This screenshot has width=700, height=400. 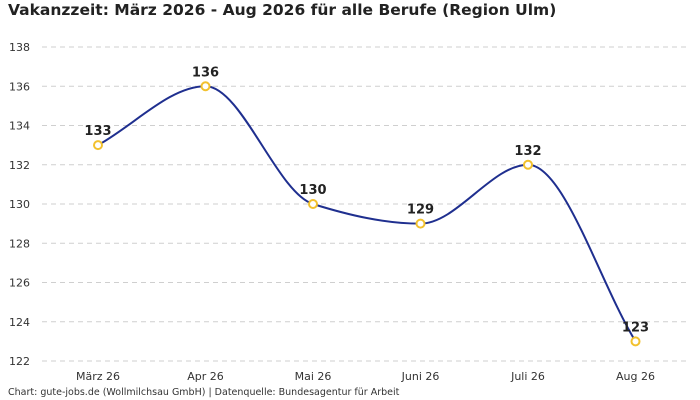 What do you see at coordinates (97, 131) in the screenshot?
I see `data-label: 133` at bounding box center [97, 131].